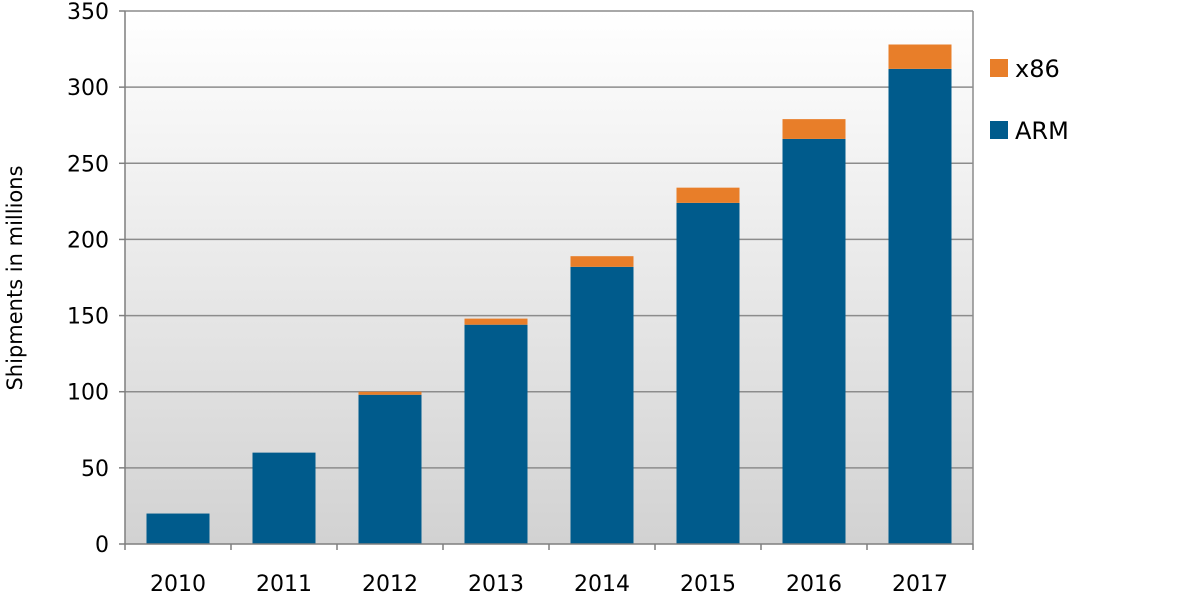 The image size is (1200, 600). I want to click on legend-swatch-arm, so click(999, 130).